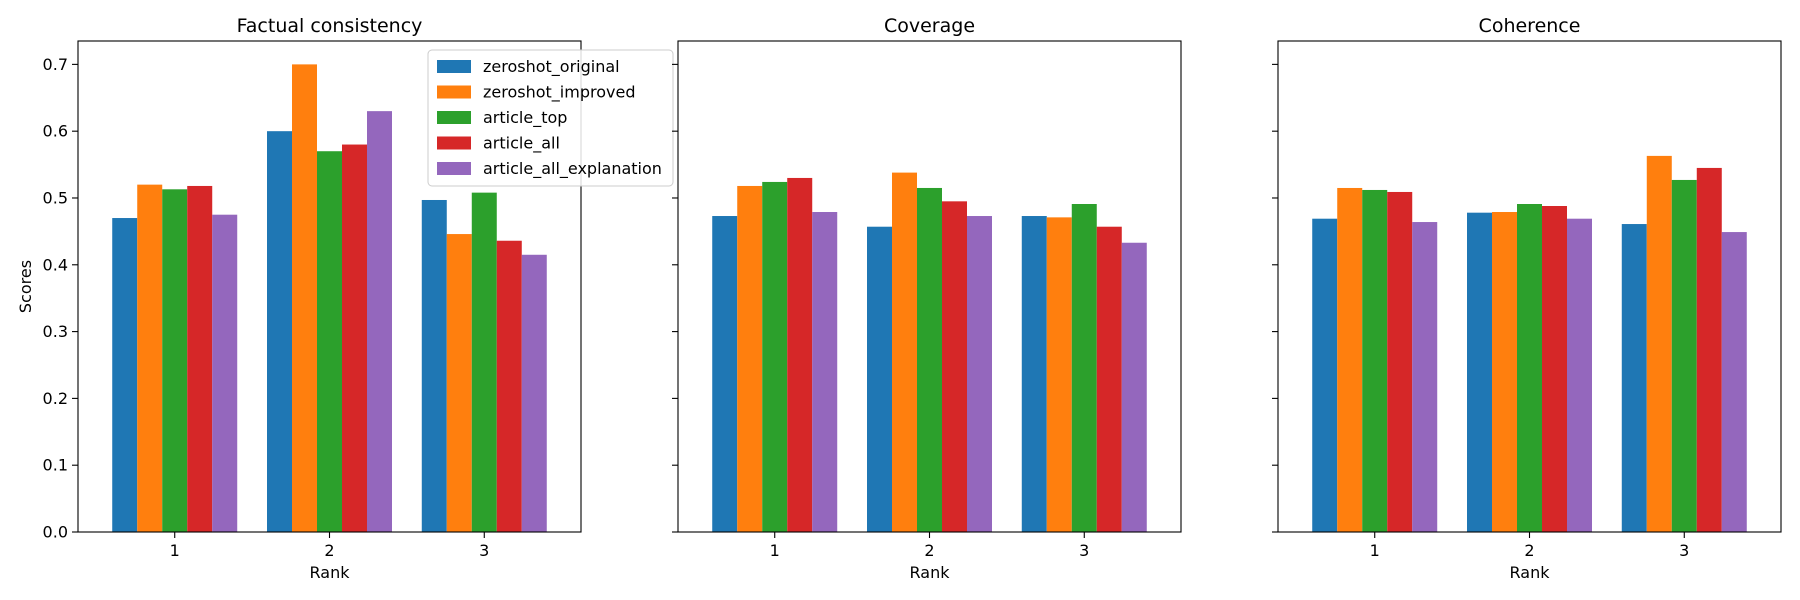 This screenshot has width=1800, height=600. Describe the element at coordinates (1530, 26) in the screenshot. I see `panel-title: Coherence` at that location.